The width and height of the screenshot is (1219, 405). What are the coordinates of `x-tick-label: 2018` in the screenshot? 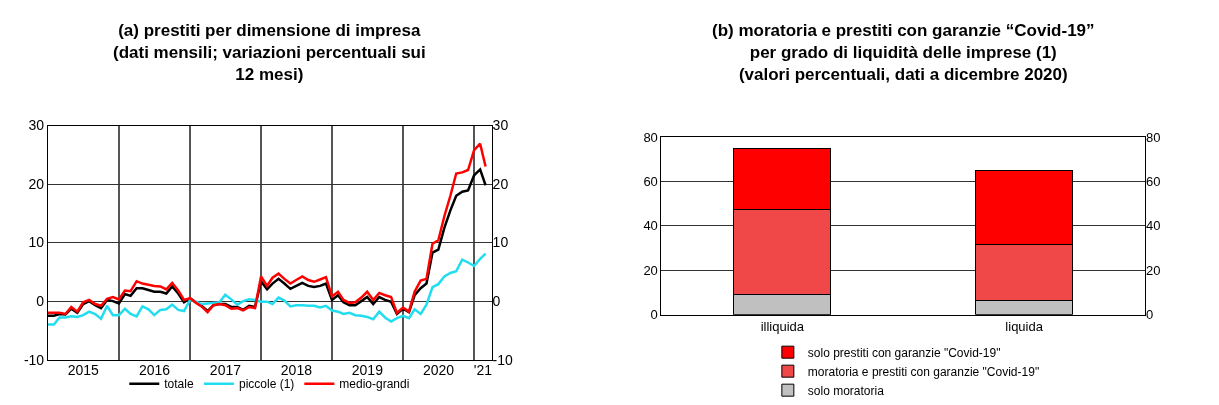 It's located at (296, 369).